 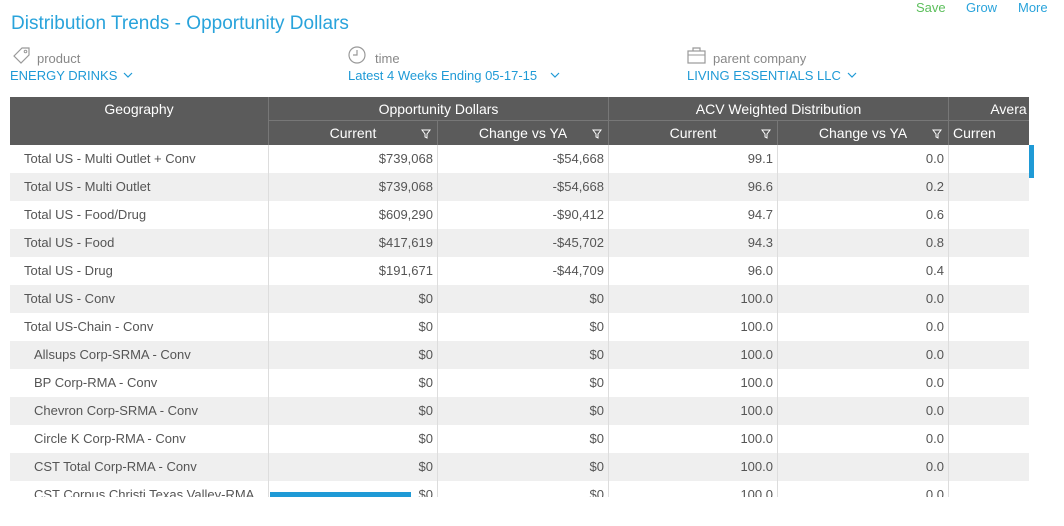 I want to click on value-cell: 0.4, so click(x=863, y=271).